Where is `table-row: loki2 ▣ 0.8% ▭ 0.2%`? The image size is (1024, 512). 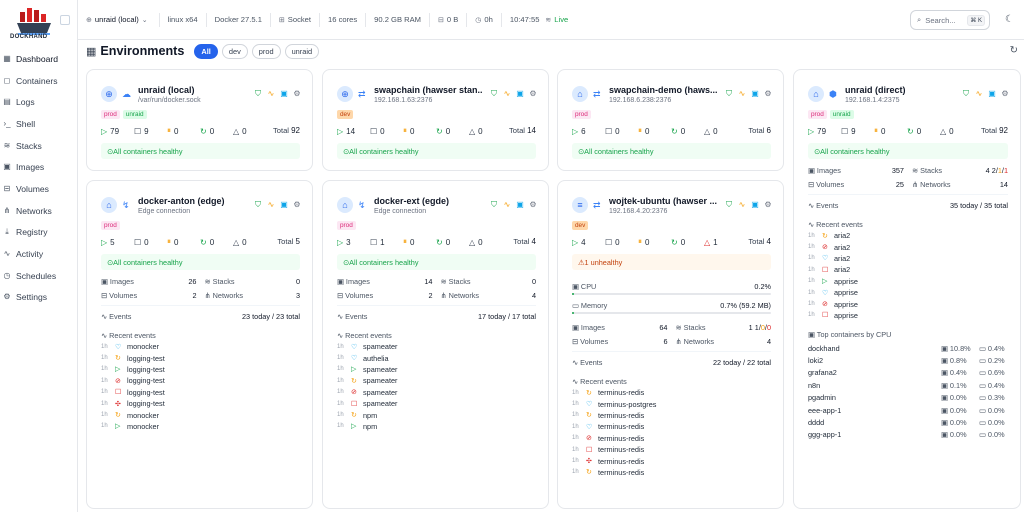
table-row: loki2 ▣ 0.8% ▭ 0.2% is located at coordinates (906, 360).